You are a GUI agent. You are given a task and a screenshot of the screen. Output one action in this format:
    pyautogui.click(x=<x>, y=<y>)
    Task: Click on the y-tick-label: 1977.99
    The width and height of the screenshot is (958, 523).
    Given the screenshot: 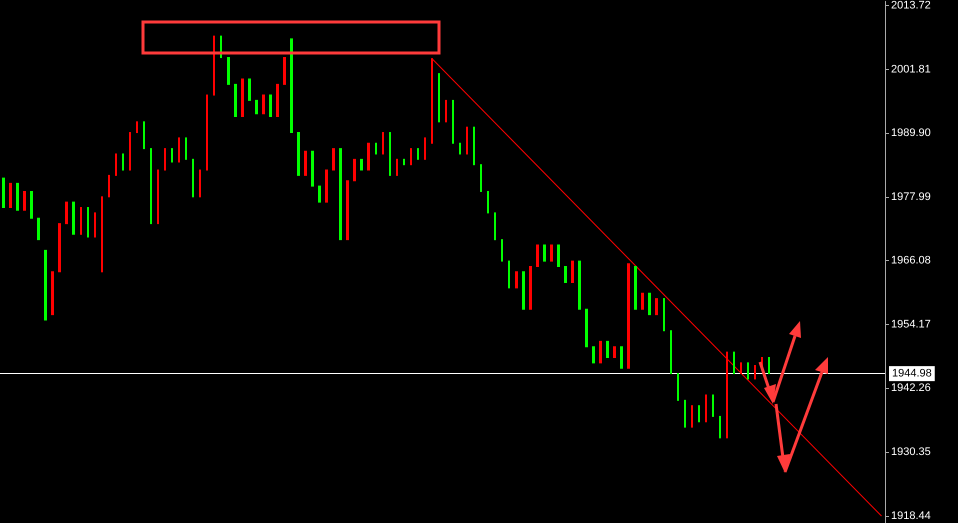 What is the action you would take?
    pyautogui.click(x=911, y=196)
    